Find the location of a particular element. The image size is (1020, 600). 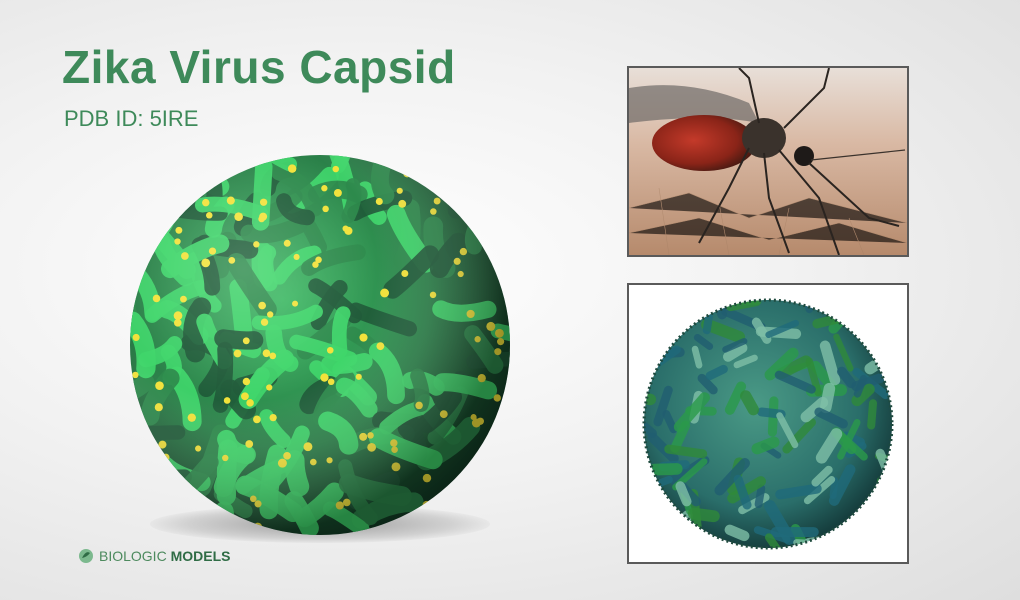

mosquito-photo-frame is located at coordinates (768, 161).